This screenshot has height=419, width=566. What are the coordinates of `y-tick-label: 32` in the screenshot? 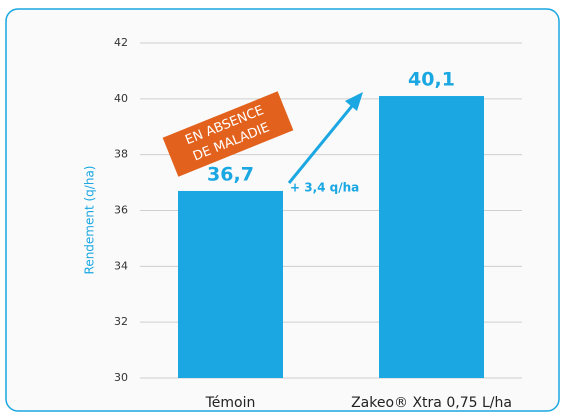 It's located at (121, 321).